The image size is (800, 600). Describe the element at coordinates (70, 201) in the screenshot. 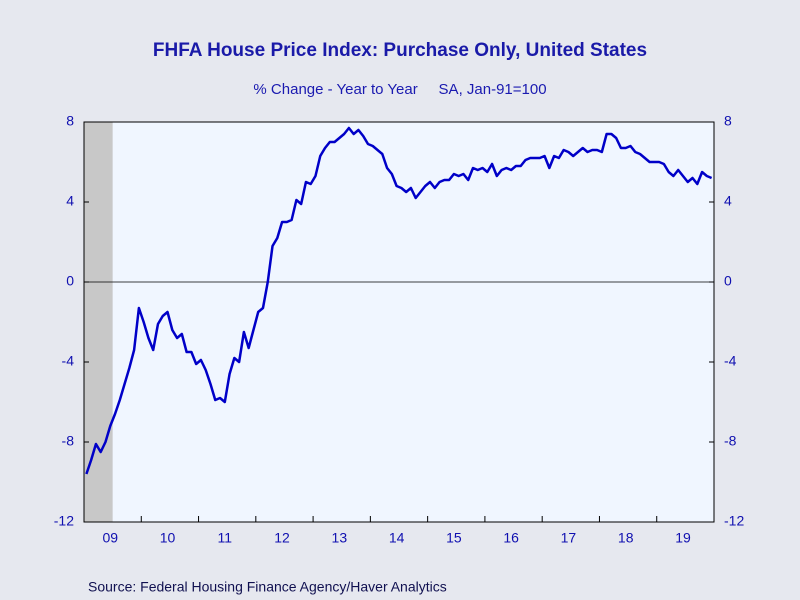

I see `y-tick-label: 4` at that location.